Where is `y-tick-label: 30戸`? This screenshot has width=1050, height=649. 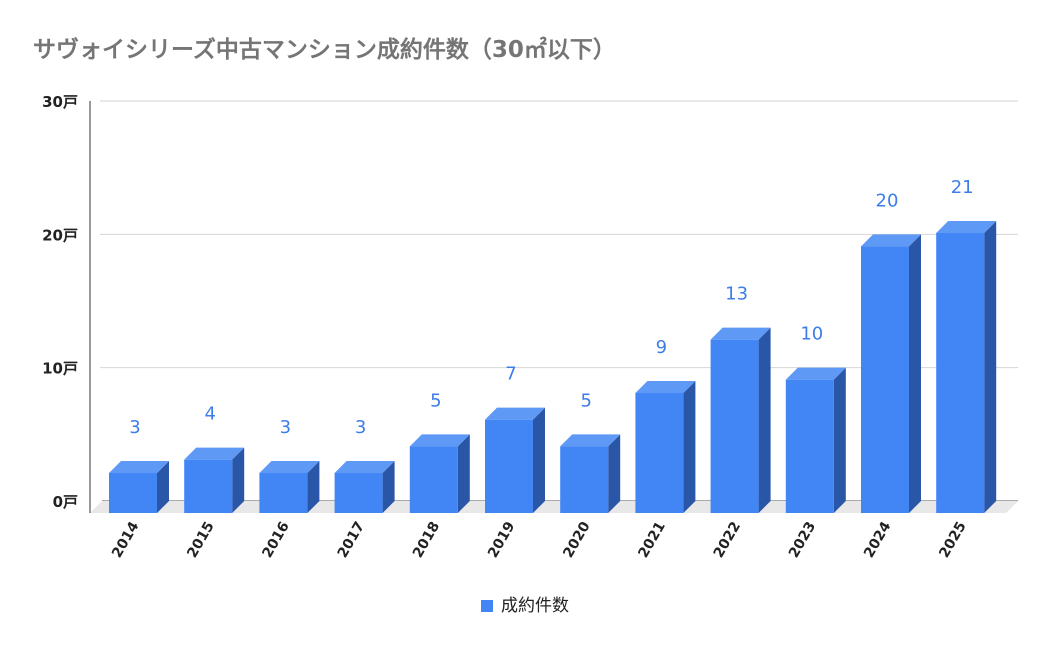
y-tick-label: 30戸 is located at coordinates (60, 102).